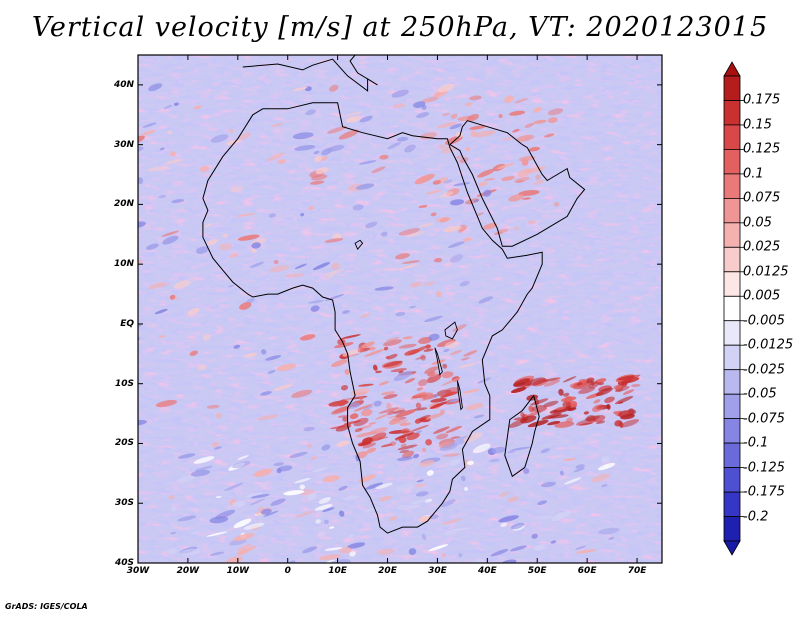  I want to click on colorbar-label: -0.2, so click(756, 517).